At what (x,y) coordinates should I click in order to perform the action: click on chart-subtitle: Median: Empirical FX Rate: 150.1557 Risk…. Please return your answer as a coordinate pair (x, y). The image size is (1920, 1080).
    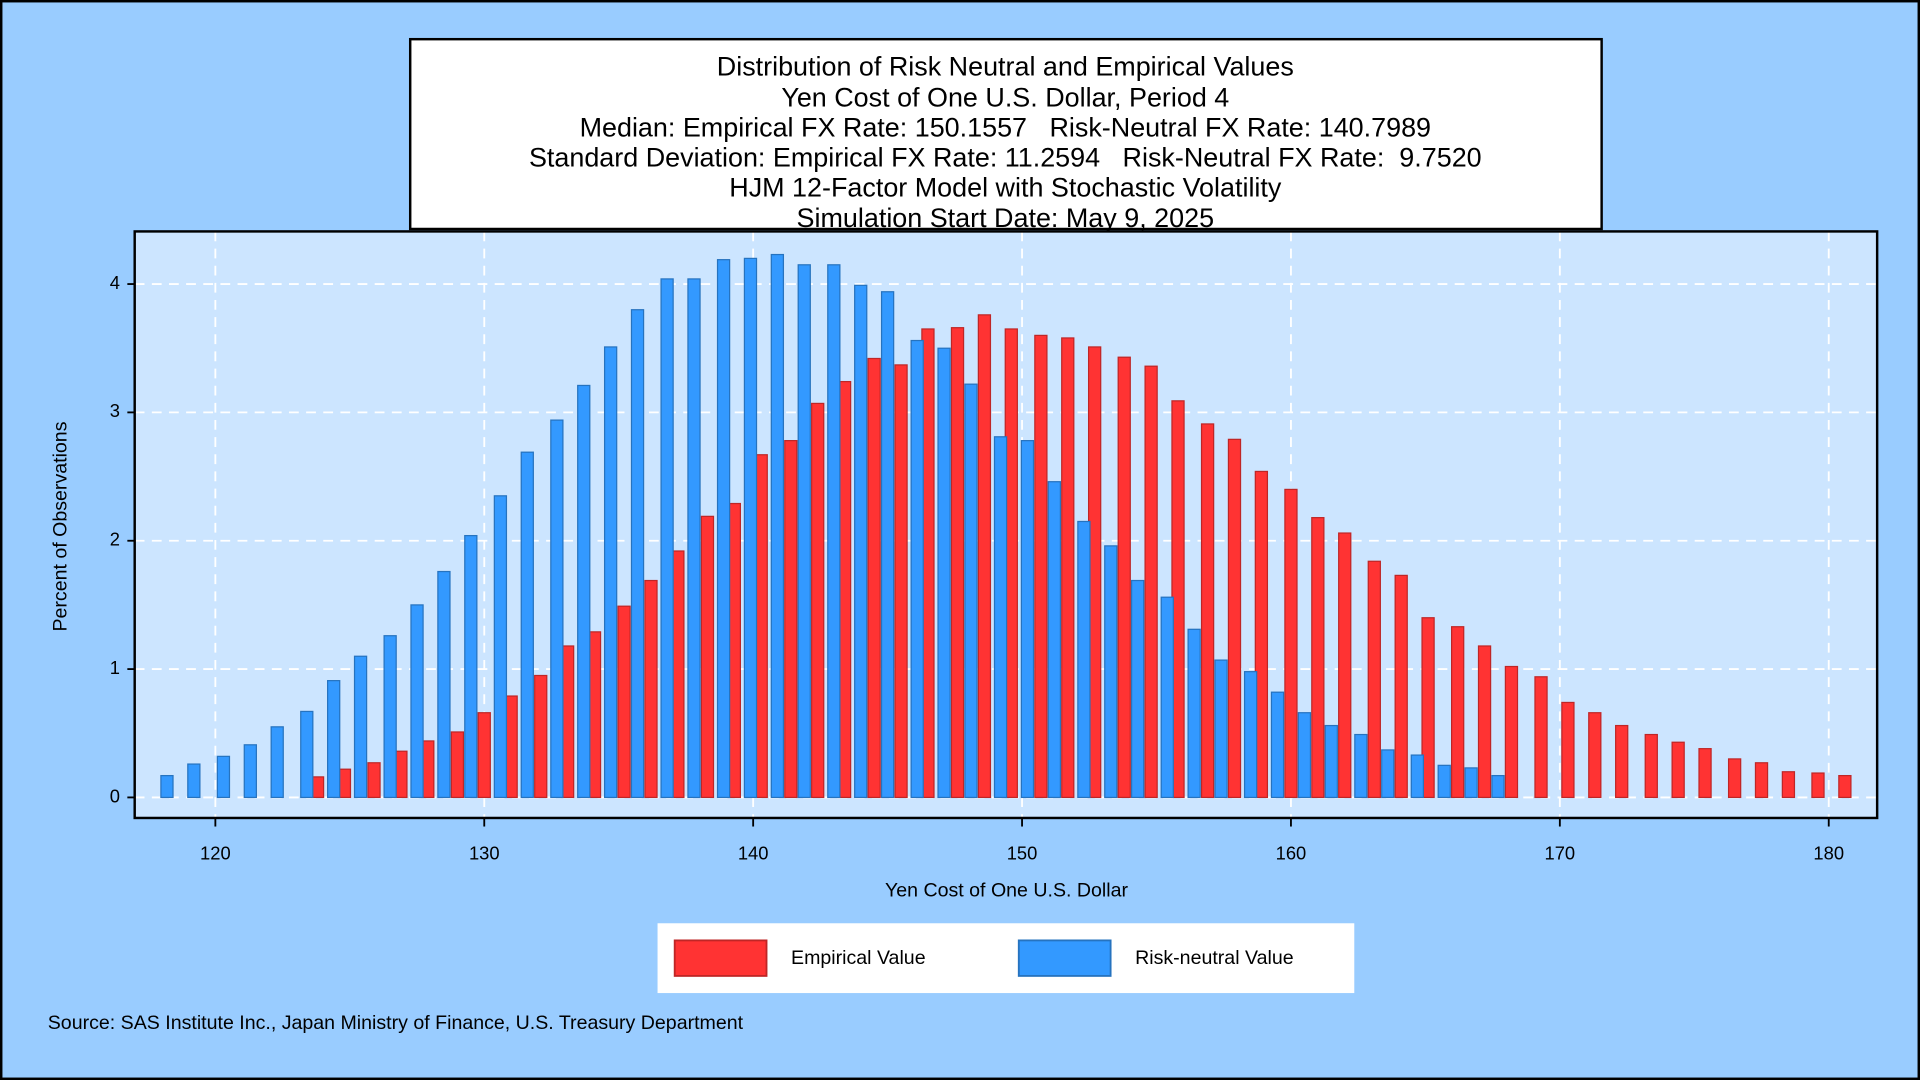
    Looking at the image, I should click on (1005, 127).